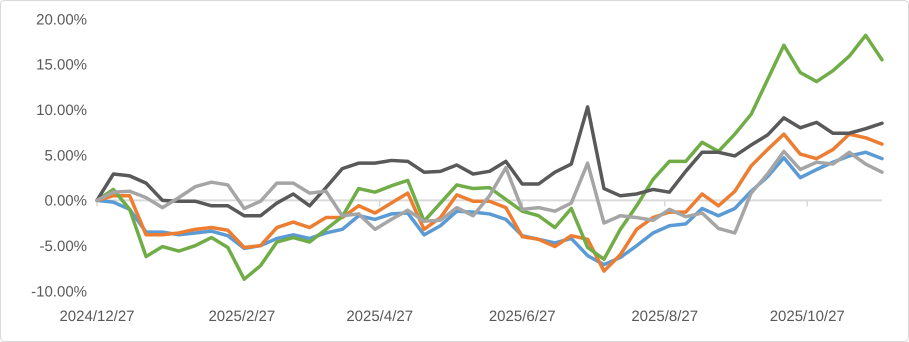 This screenshot has width=909, height=342. I want to click on y-tick-label: 15.00%, so click(61, 65).